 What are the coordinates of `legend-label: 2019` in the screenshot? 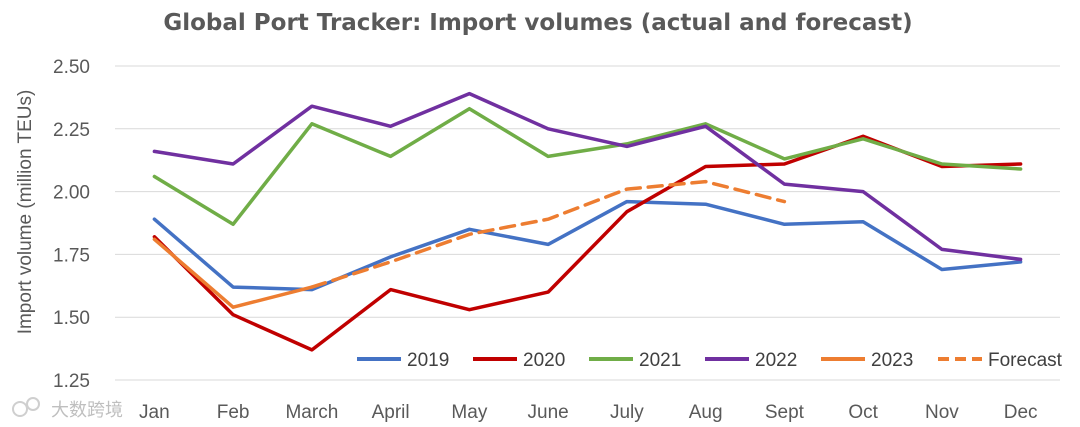 It's located at (428, 360).